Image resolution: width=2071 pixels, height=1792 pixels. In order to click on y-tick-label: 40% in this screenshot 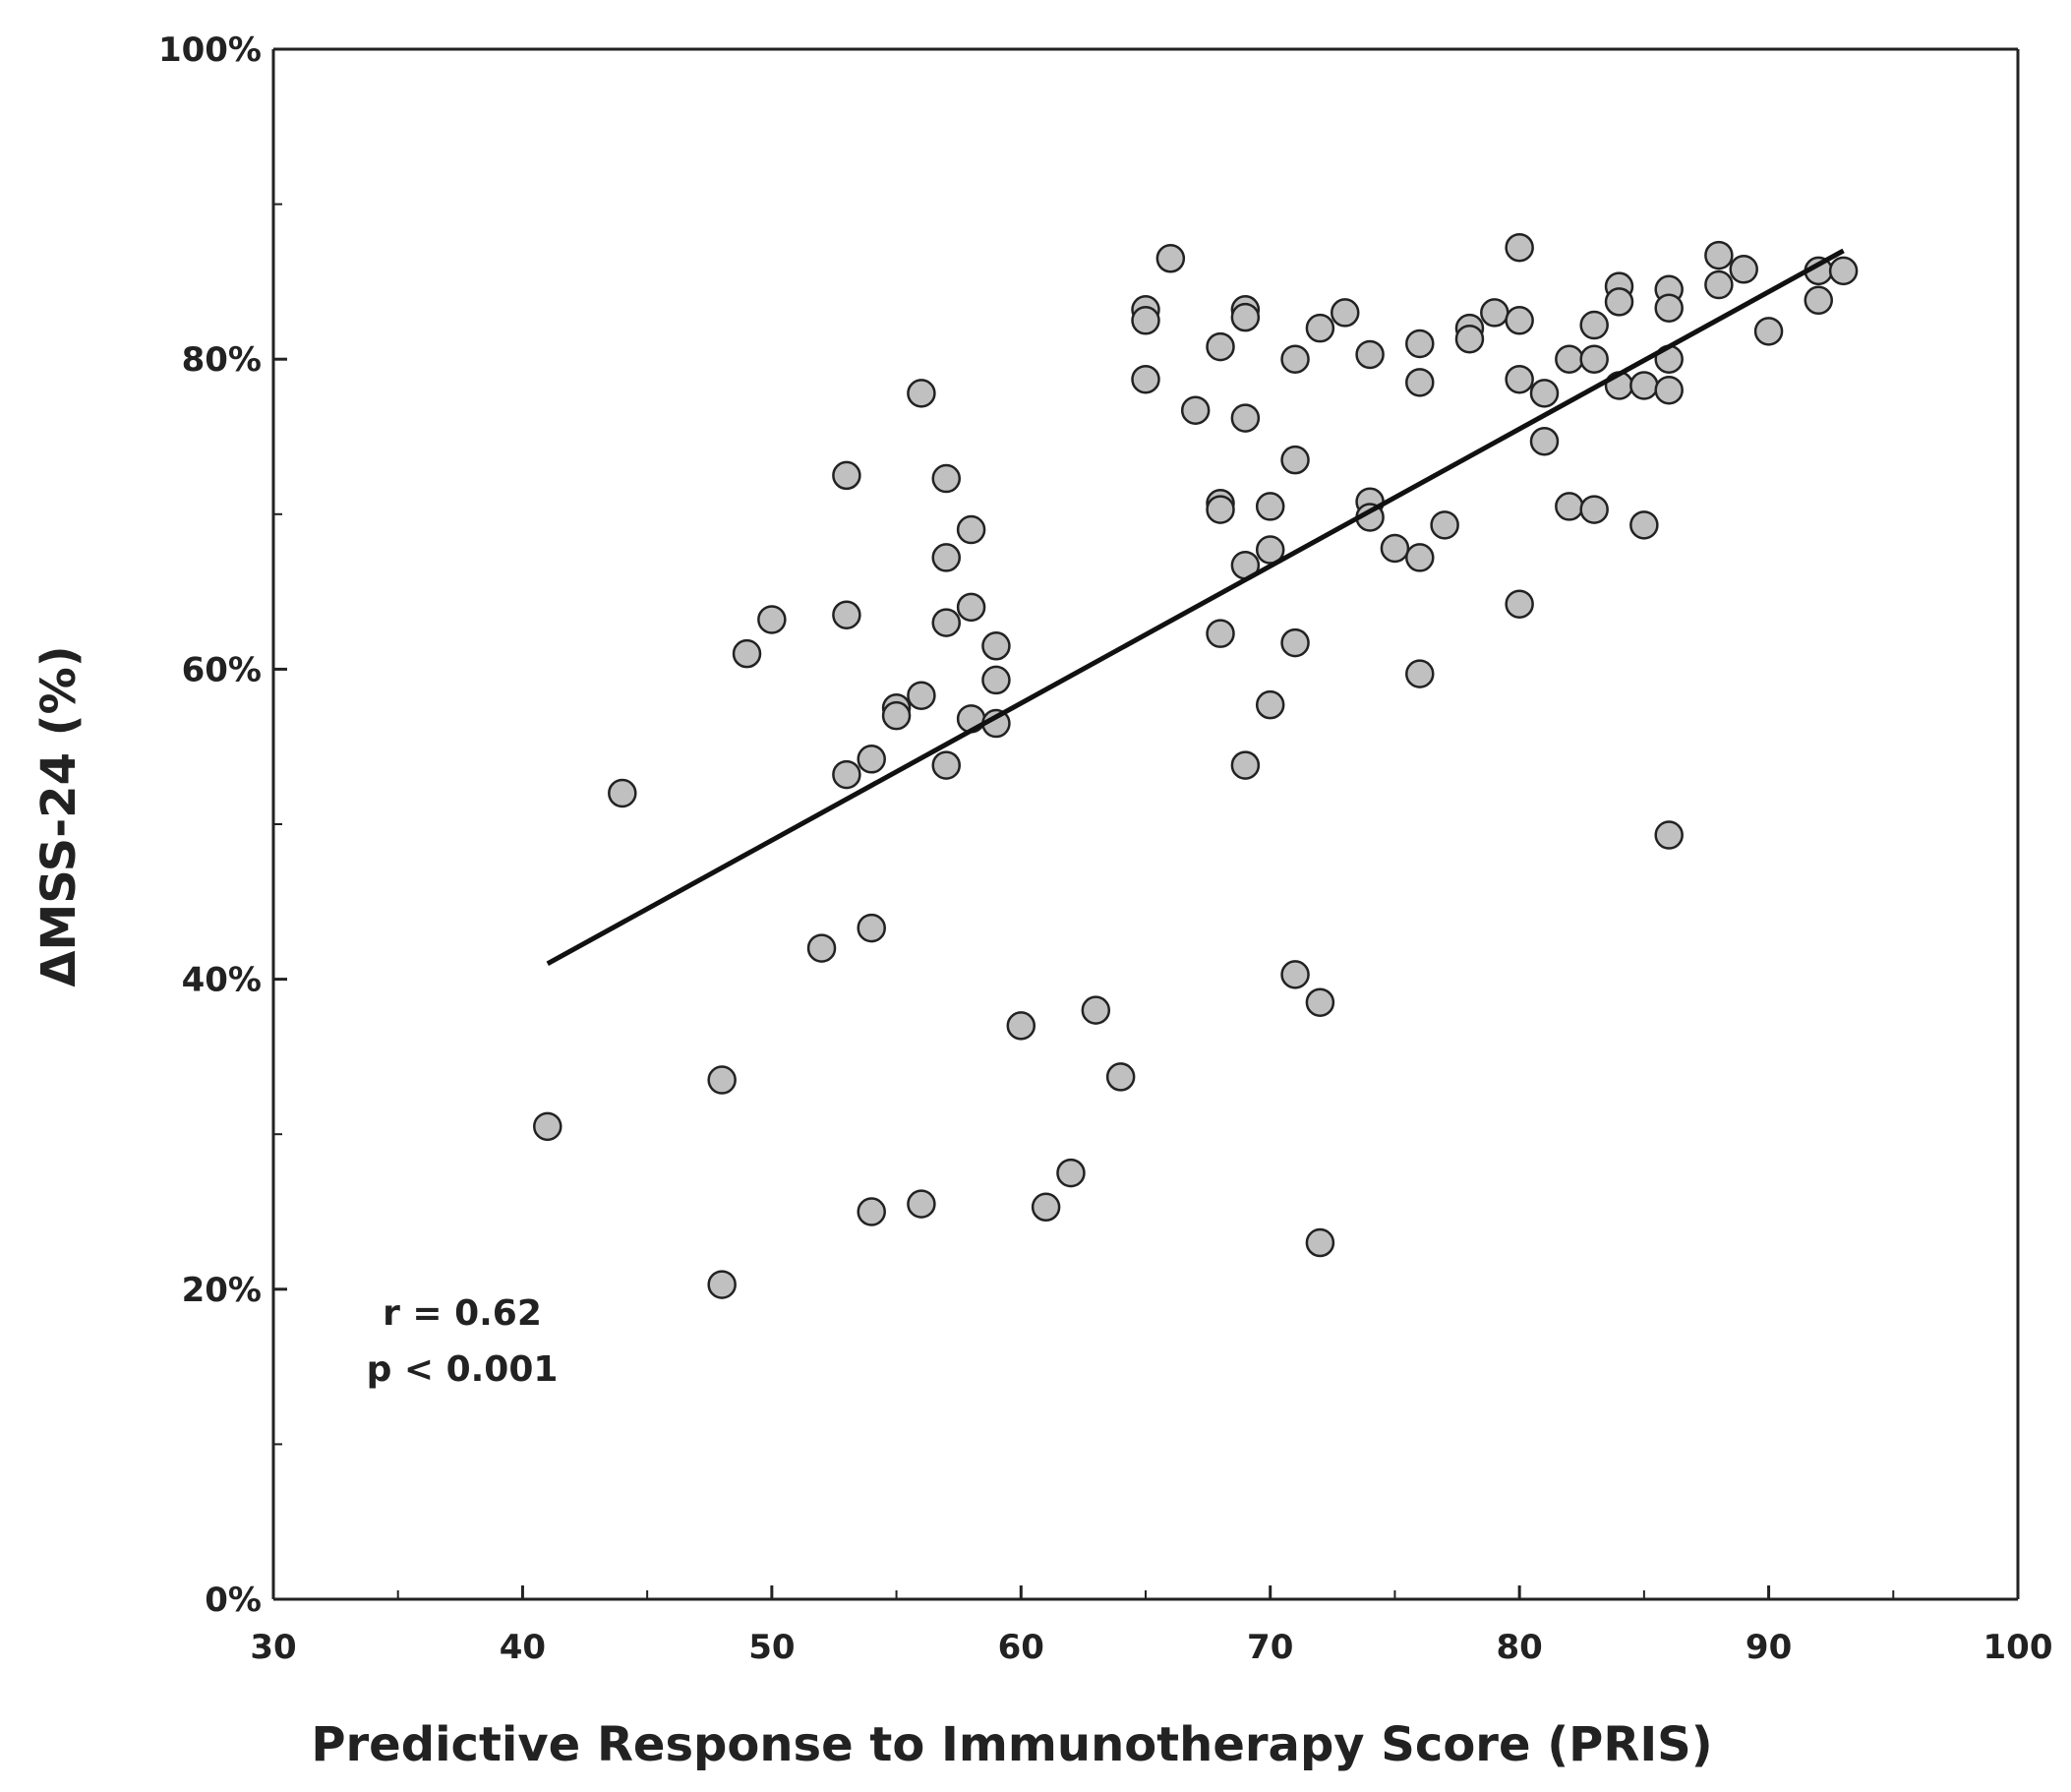, I will do `click(222, 980)`.